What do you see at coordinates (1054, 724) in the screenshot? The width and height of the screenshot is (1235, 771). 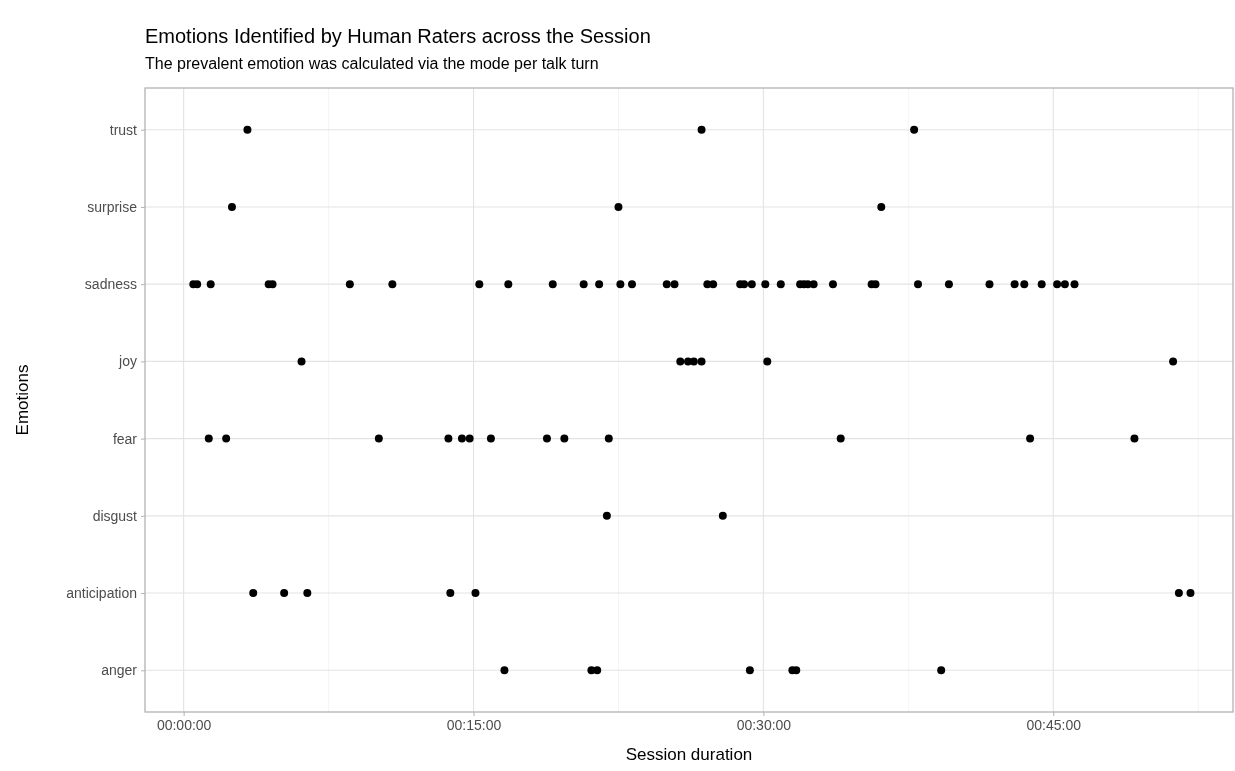 I see `x-tick-label: 00:45:00` at bounding box center [1054, 724].